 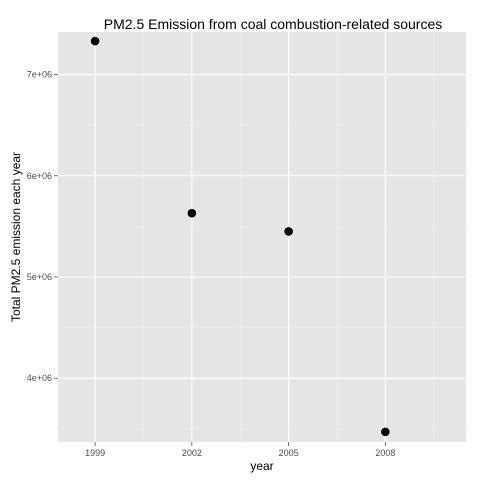 What do you see at coordinates (39, 378) in the screenshot?
I see `y-tick-label: 4e+06` at bounding box center [39, 378].